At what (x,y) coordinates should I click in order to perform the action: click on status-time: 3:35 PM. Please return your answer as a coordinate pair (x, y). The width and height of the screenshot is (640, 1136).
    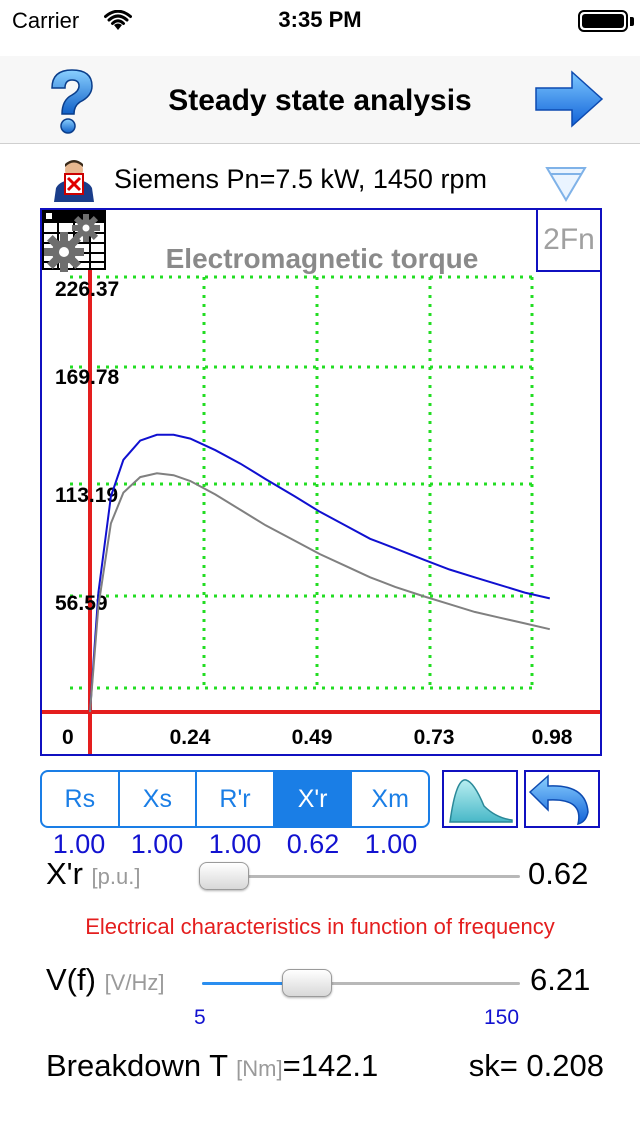
    Looking at the image, I should click on (320, 19).